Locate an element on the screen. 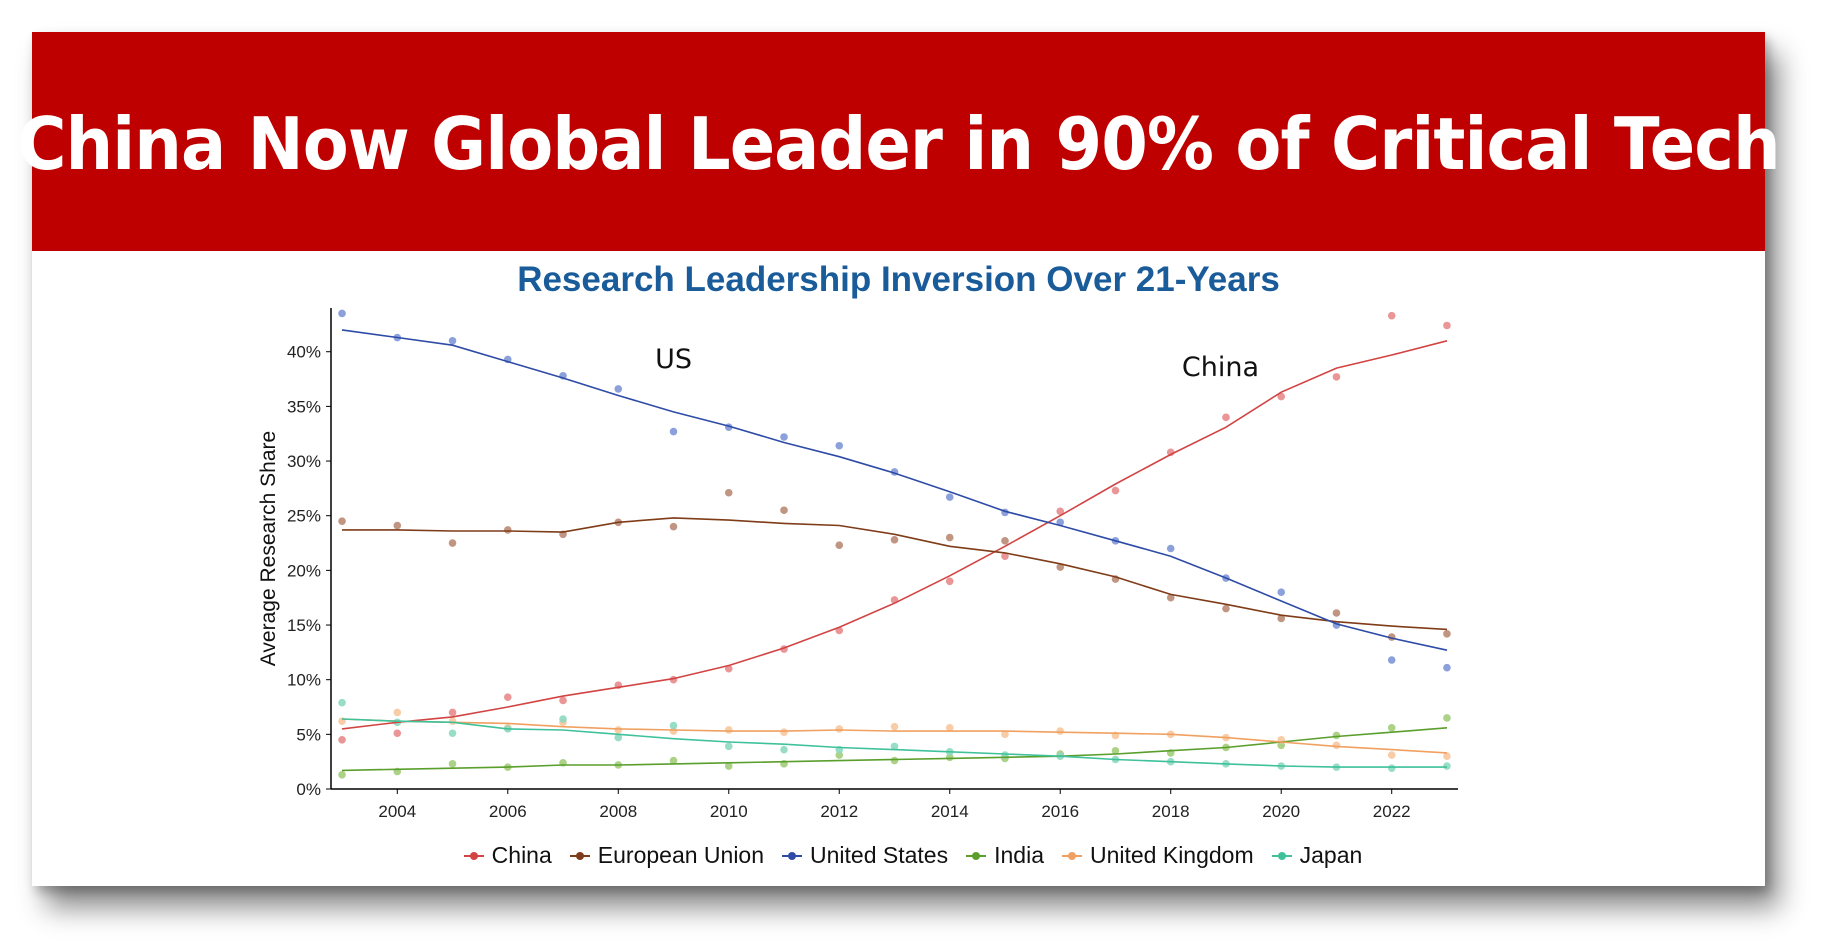 This screenshot has width=1826, height=950. legend-label-china: China is located at coordinates (521, 855).